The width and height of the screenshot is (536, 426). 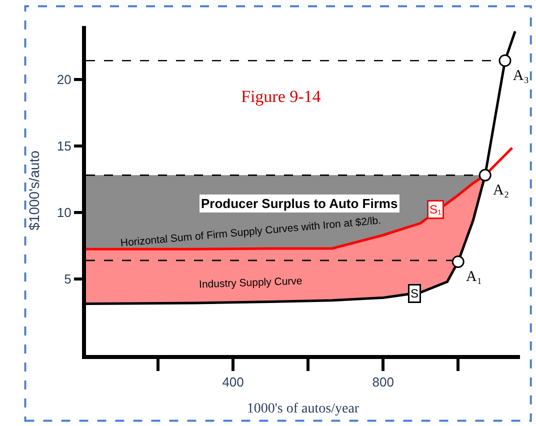 What do you see at coordinates (233, 382) in the screenshot?
I see `x-tick-label: 400` at bounding box center [233, 382].